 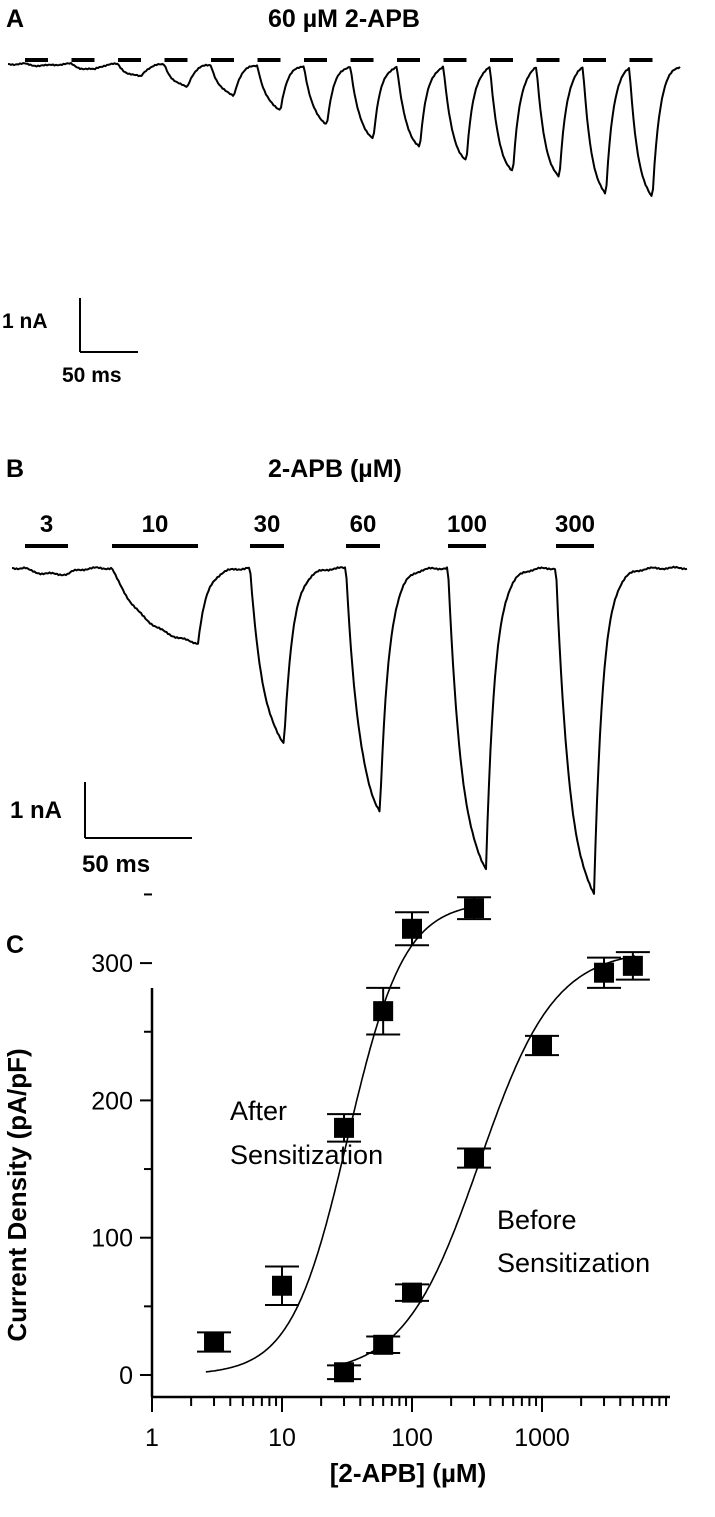 What do you see at coordinates (344, 19) in the screenshot?
I see `panel-a-title: 60 µM 2-APB` at bounding box center [344, 19].